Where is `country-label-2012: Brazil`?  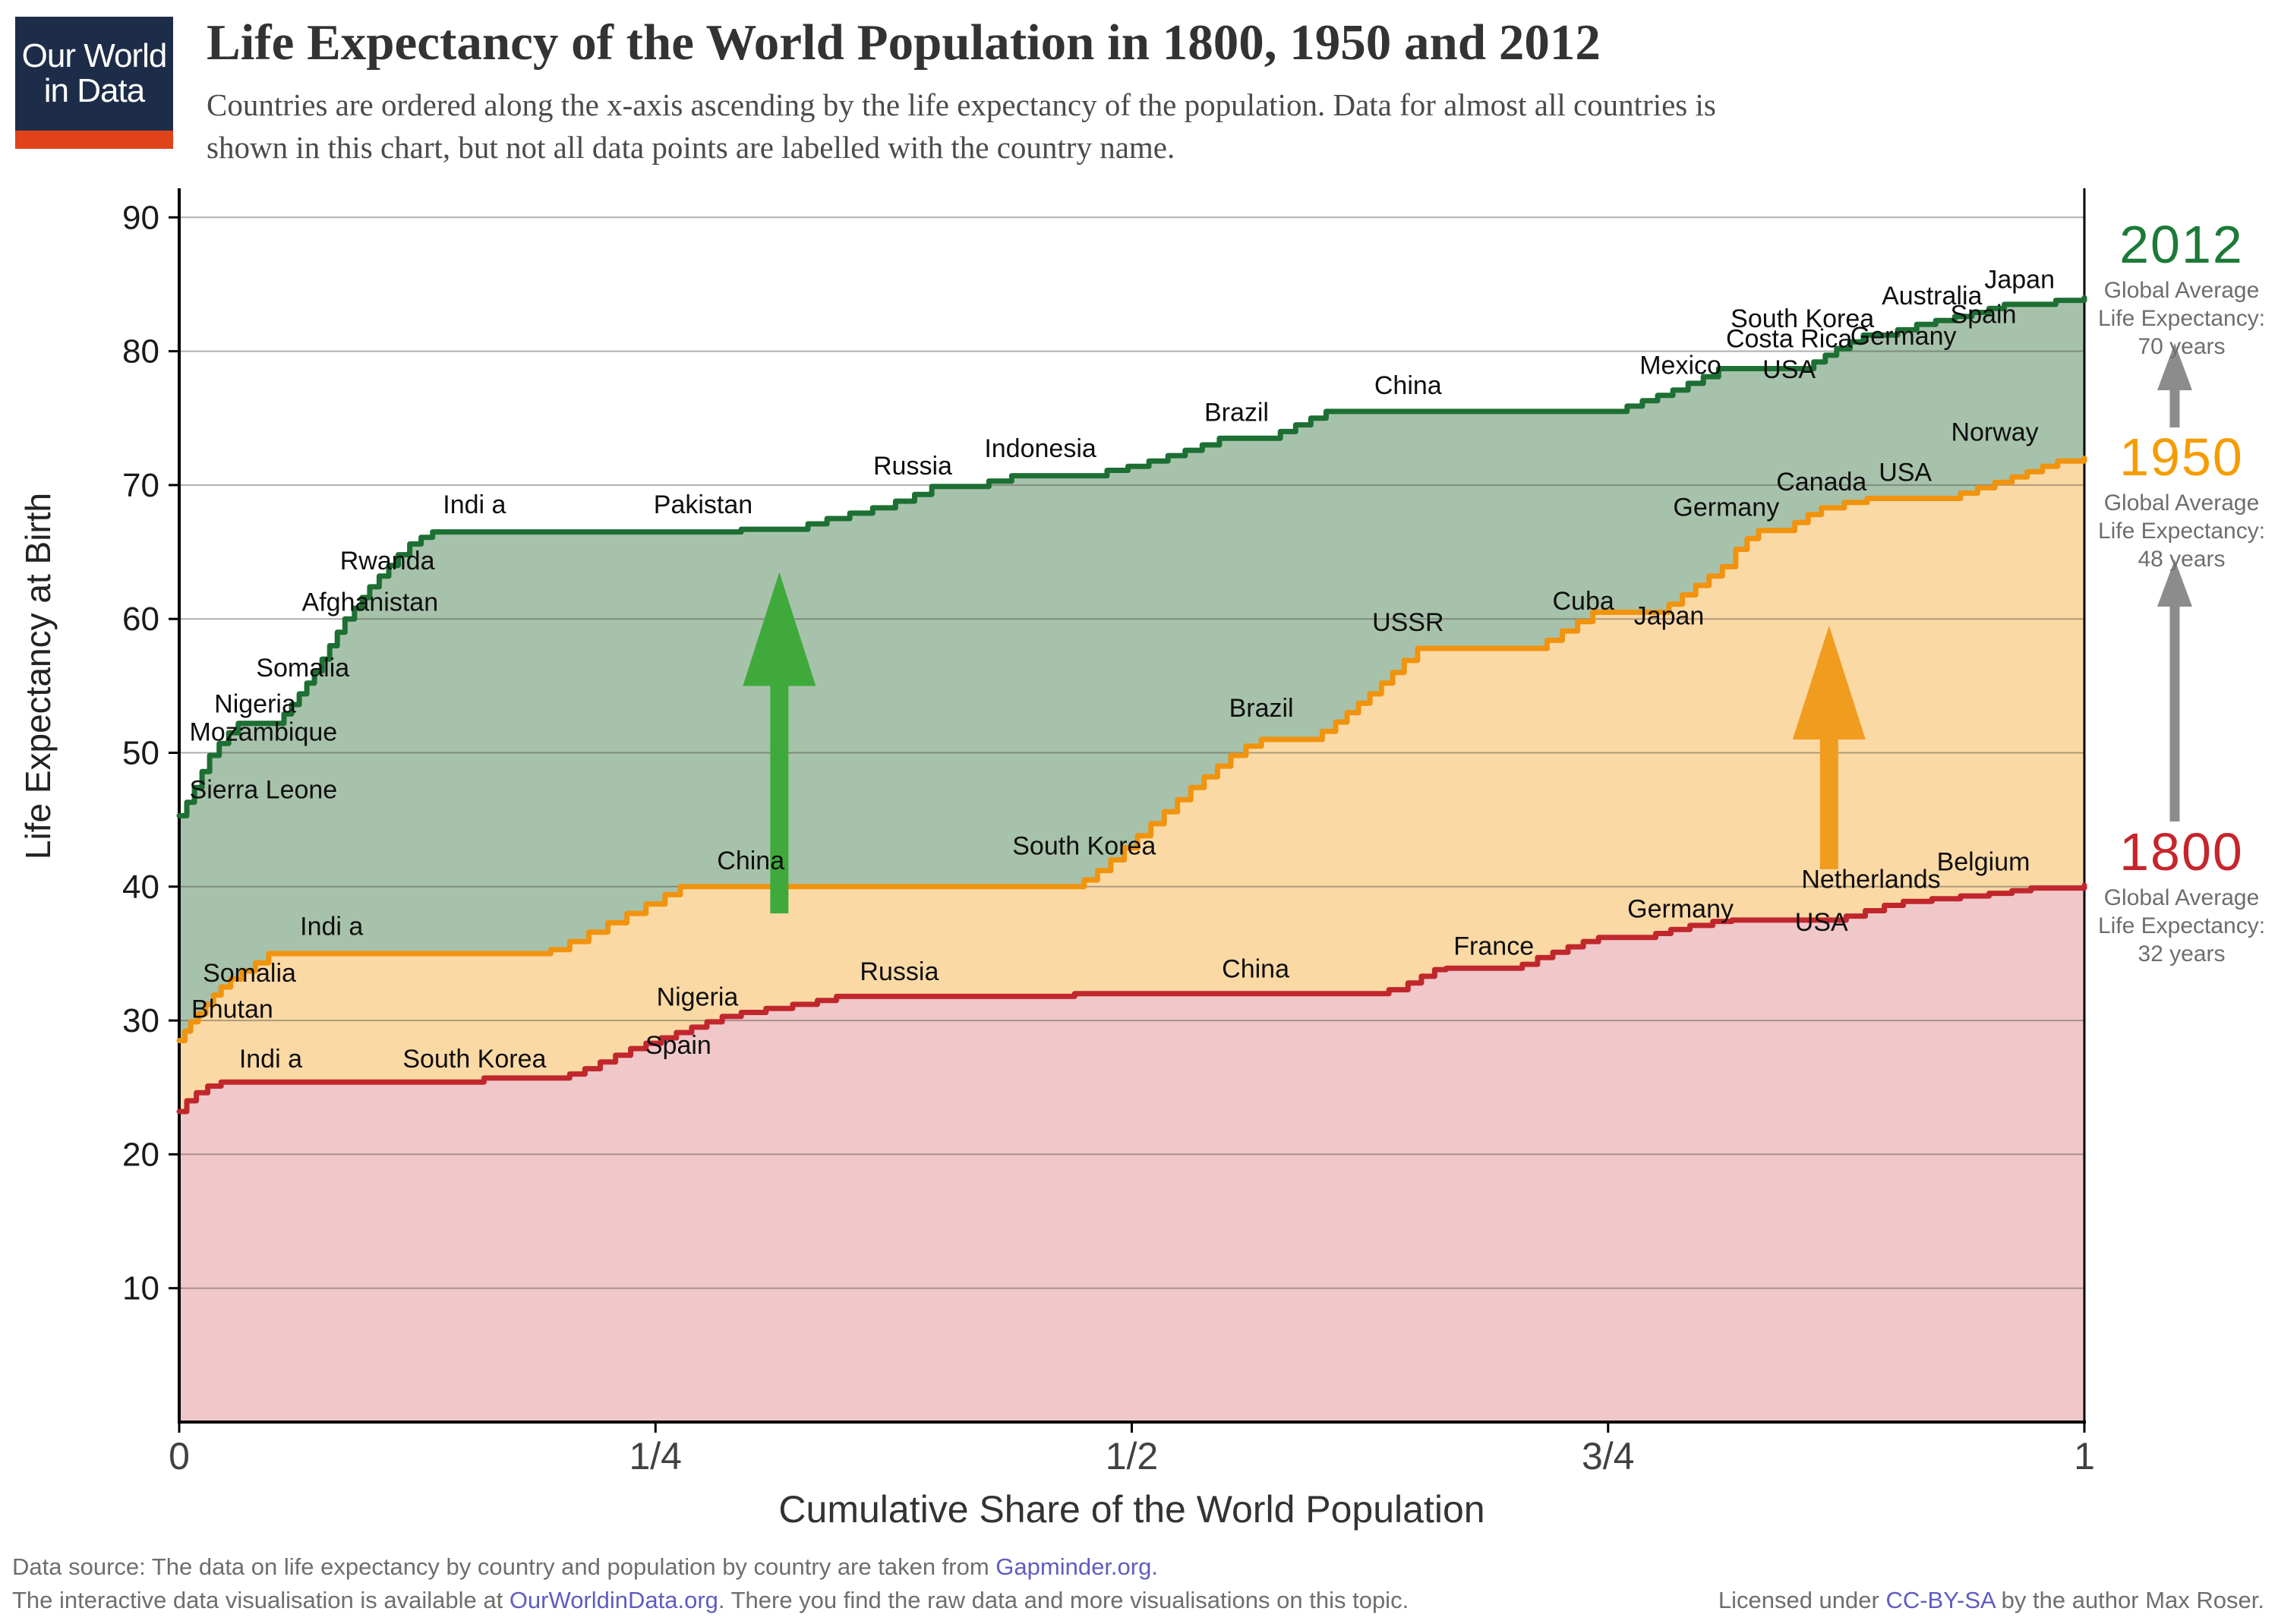 country-label-2012: Brazil is located at coordinates (1236, 413).